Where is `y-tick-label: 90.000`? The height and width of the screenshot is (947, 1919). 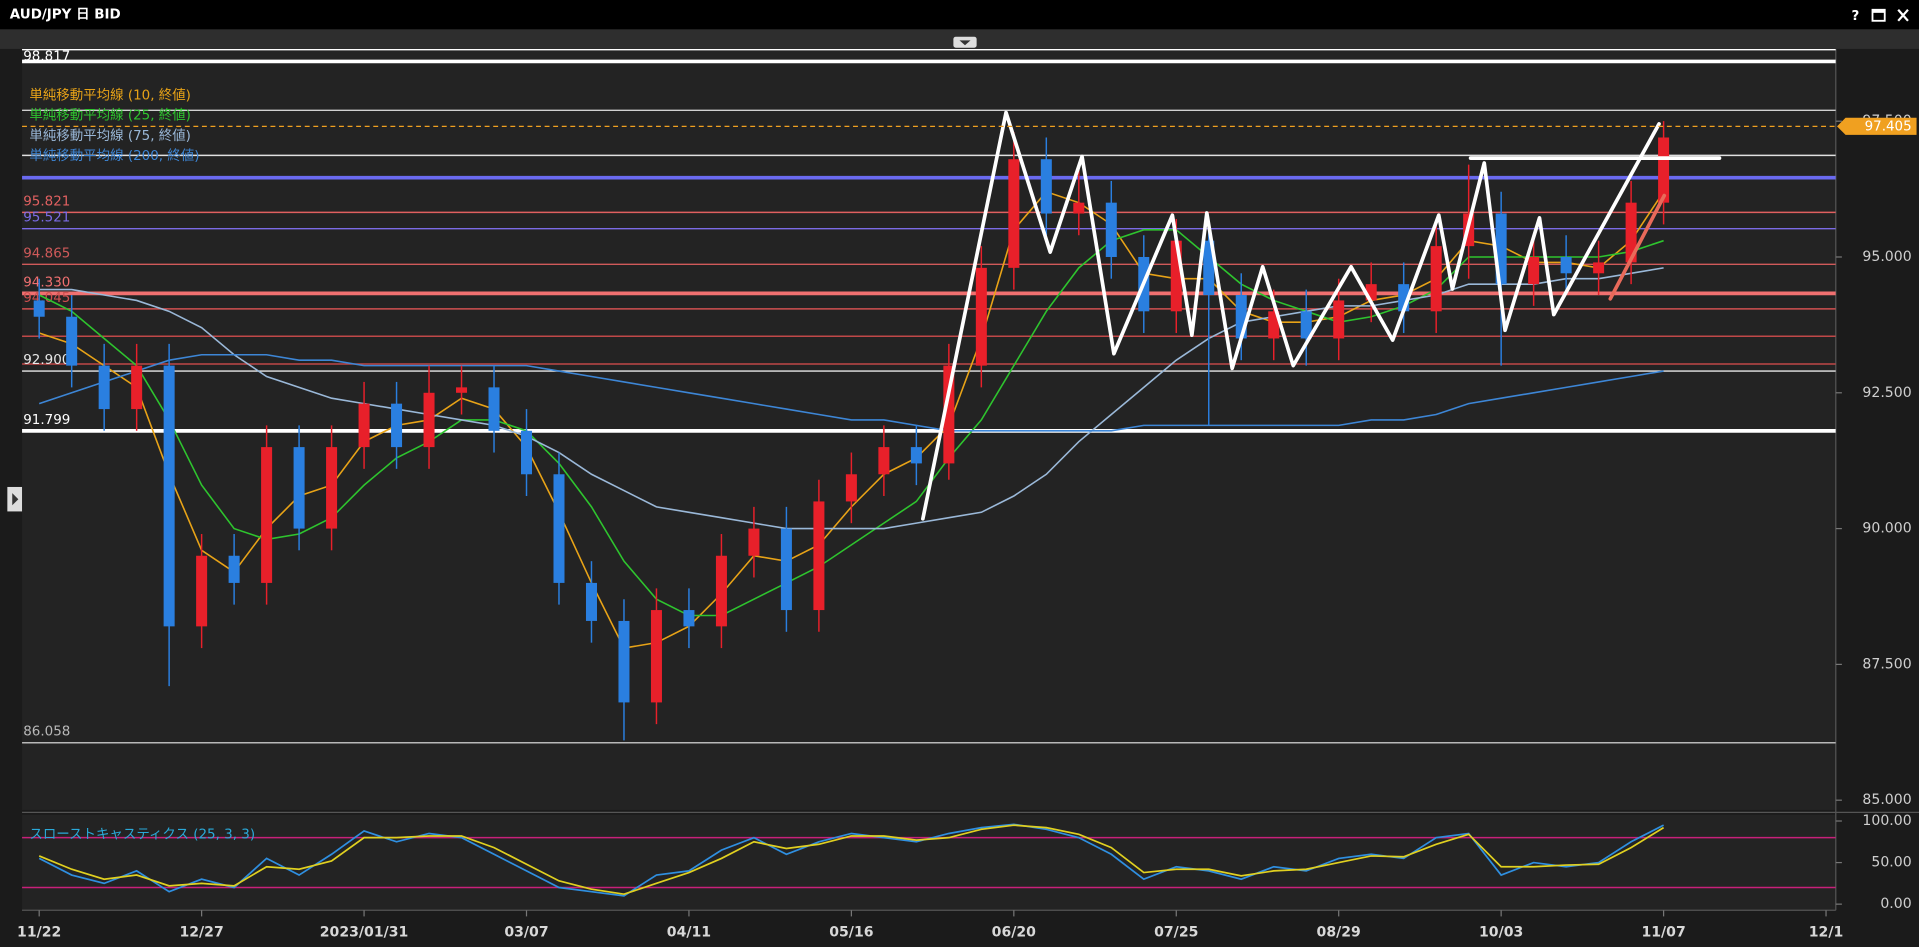 y-tick-label: 90.000 is located at coordinates (1886, 529).